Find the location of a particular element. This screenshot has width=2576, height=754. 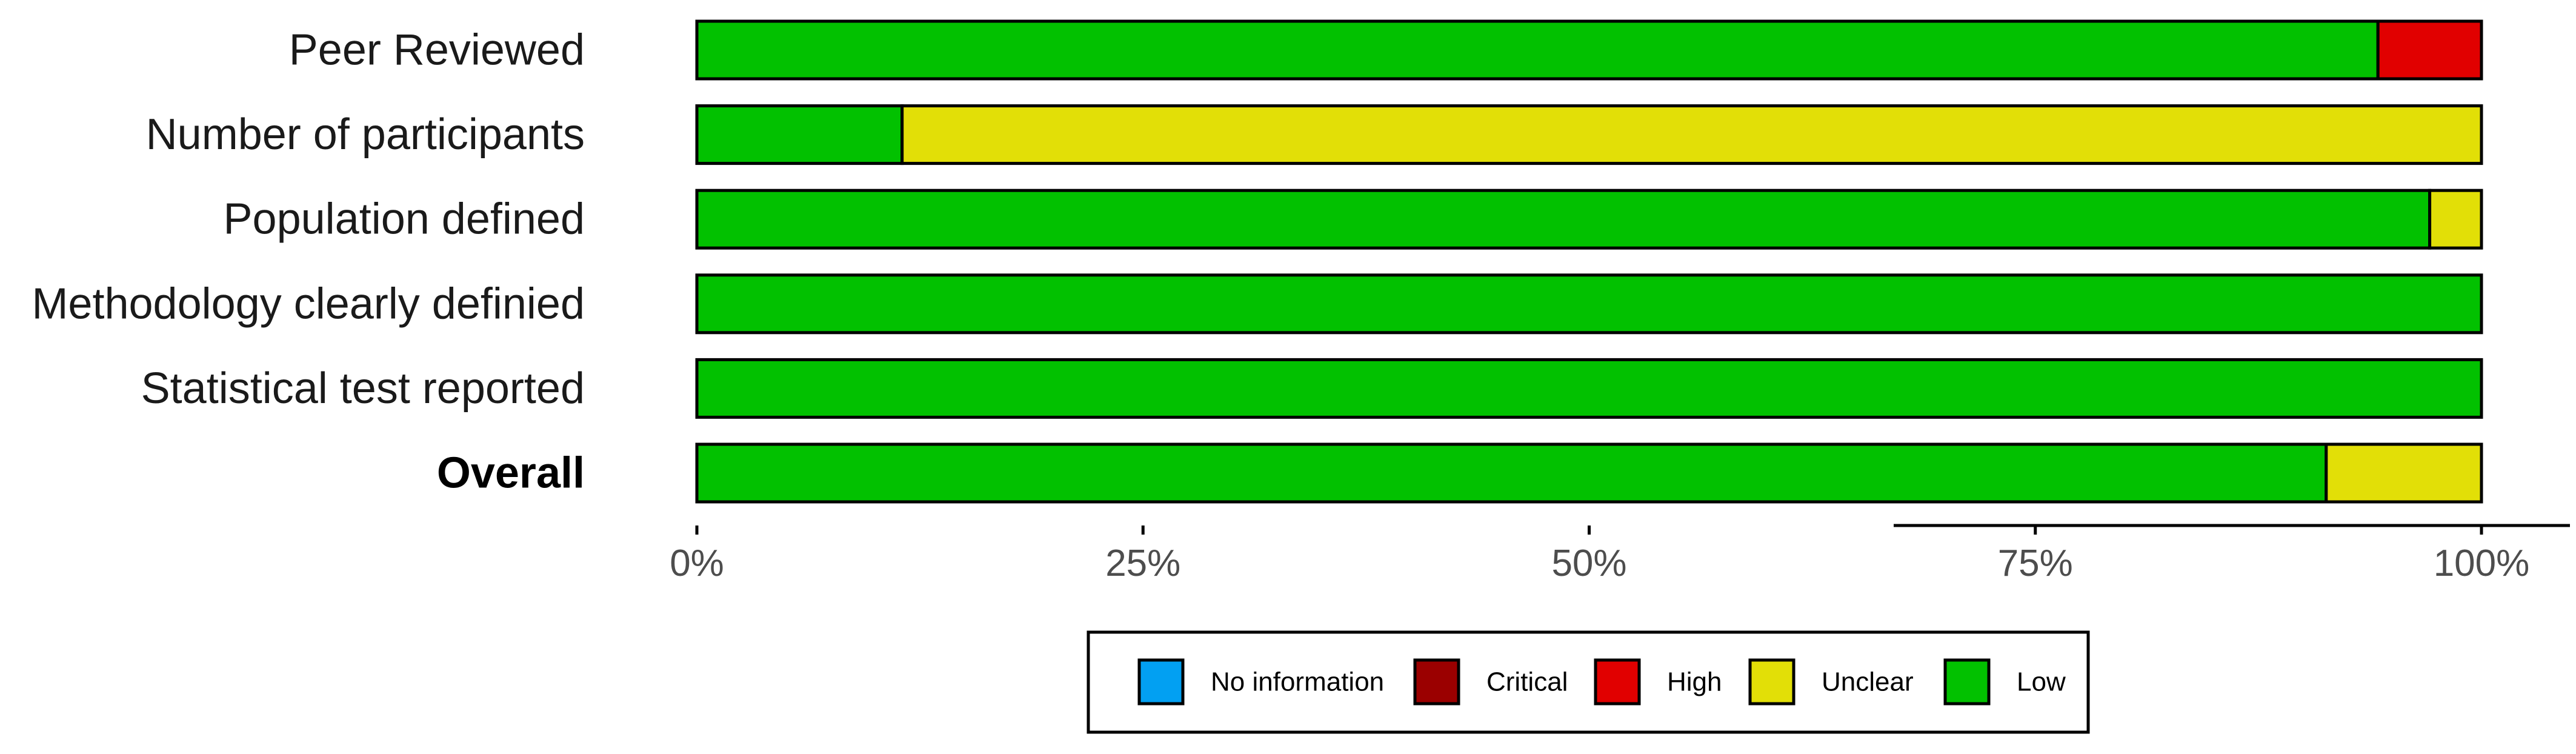

legend-label-high: High is located at coordinates (1694, 682).